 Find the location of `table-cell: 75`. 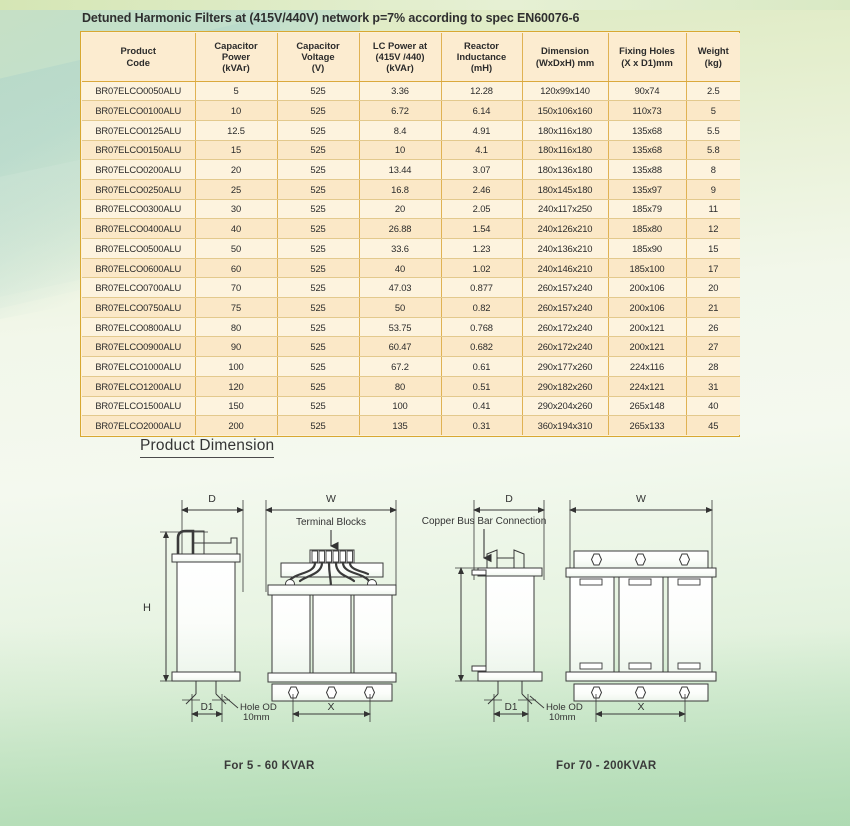

table-cell: 75 is located at coordinates (236, 307).